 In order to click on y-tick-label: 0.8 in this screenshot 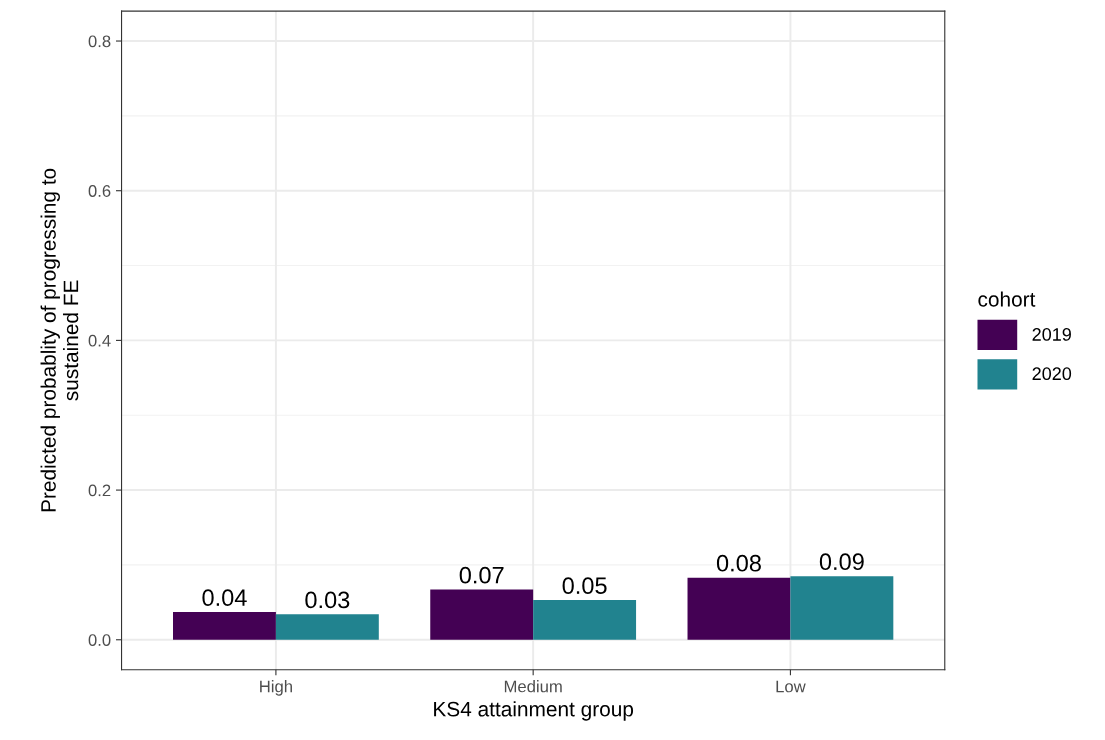, I will do `click(99, 41)`.